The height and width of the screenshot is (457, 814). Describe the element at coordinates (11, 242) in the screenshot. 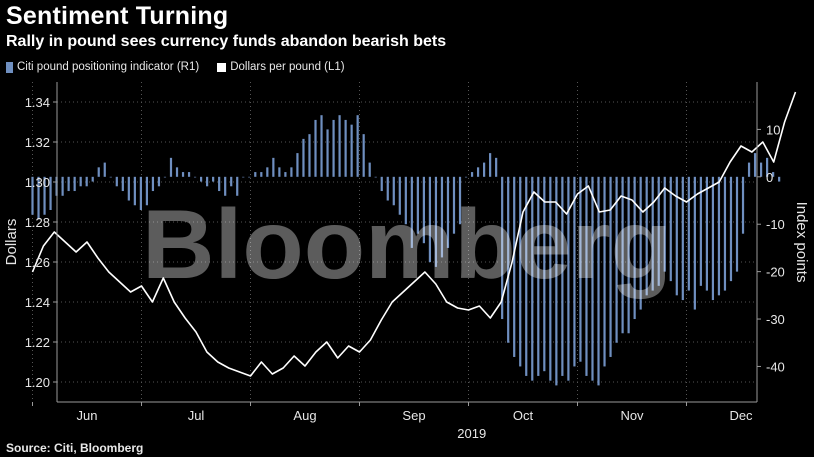

I see `left-axis-title: Dollars` at that location.